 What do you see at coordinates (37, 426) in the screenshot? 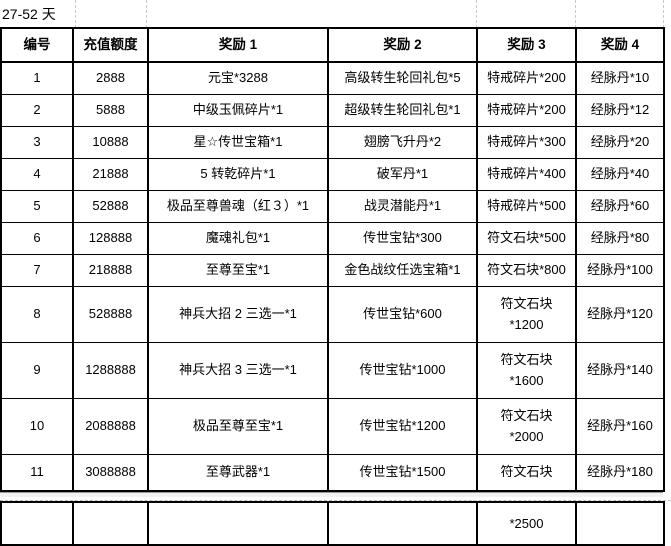
I see `cell-id: 10` at bounding box center [37, 426].